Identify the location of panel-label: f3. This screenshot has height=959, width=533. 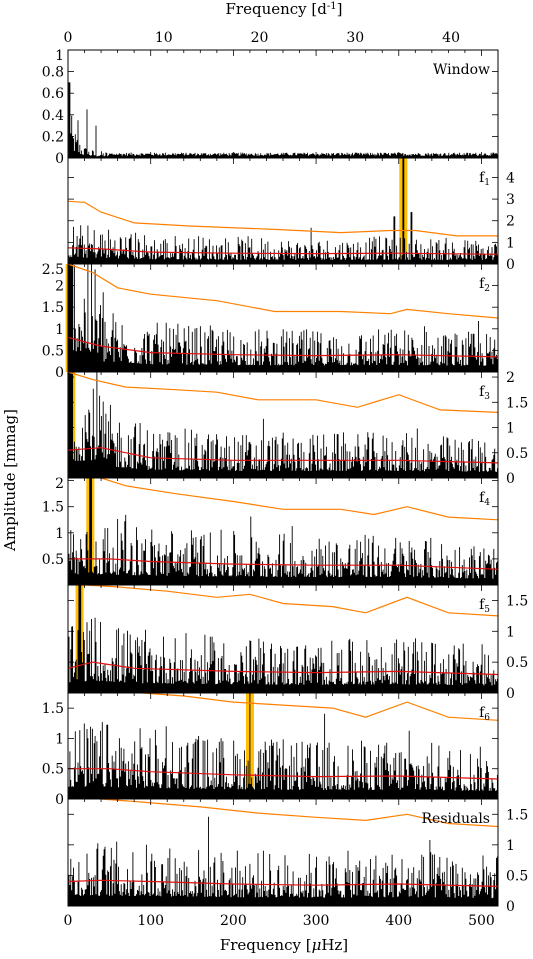
(484, 393).